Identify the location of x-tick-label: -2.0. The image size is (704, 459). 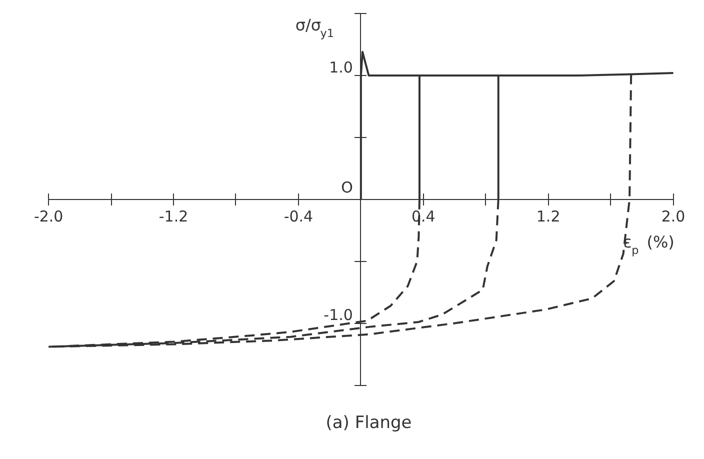
(49, 216).